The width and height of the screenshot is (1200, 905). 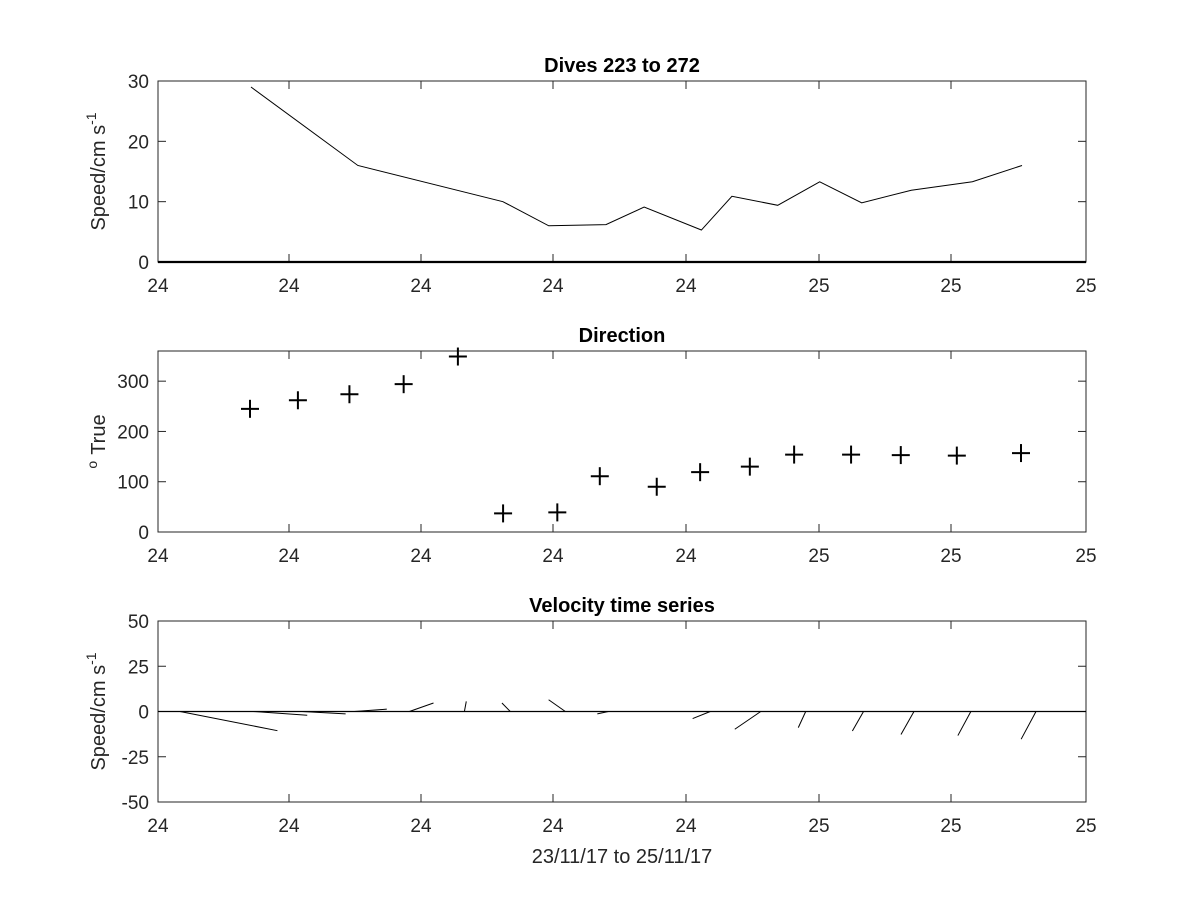 I want to click on chart-title: Direction, so click(x=622, y=336).